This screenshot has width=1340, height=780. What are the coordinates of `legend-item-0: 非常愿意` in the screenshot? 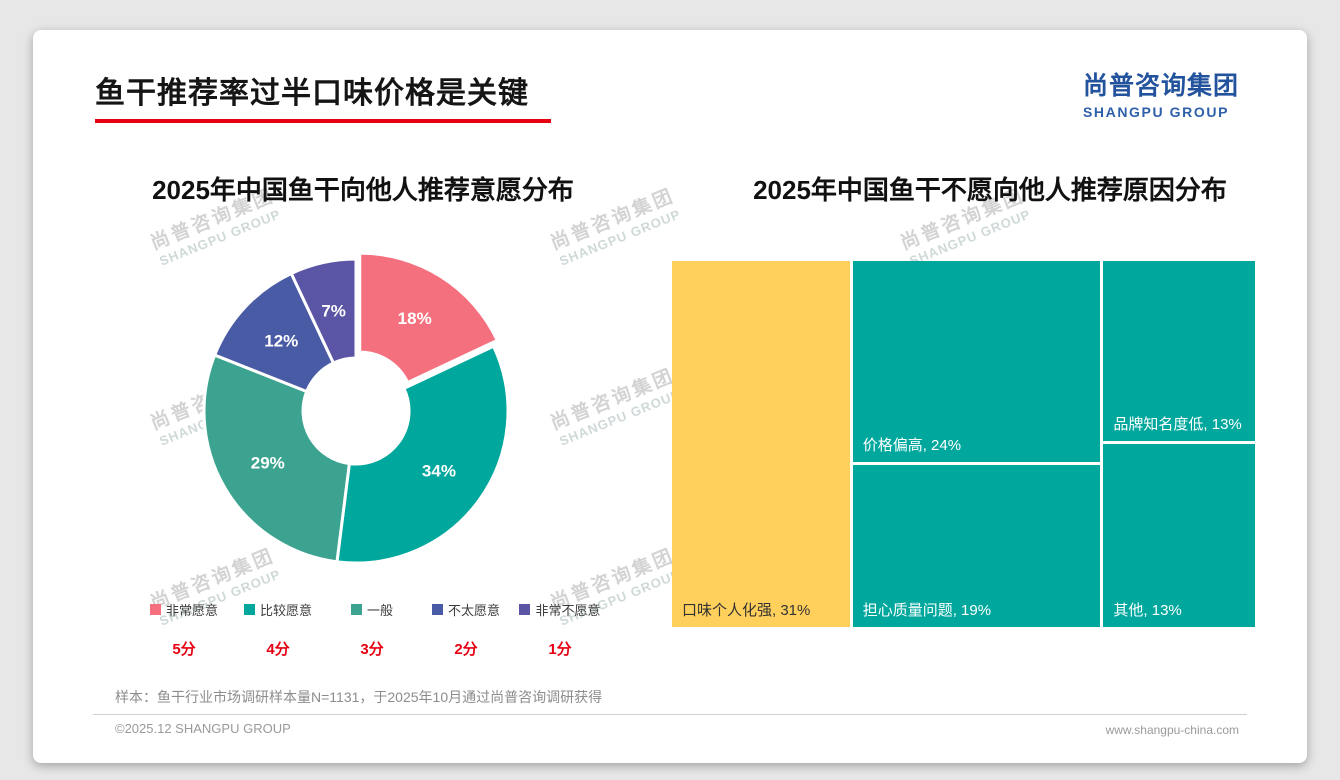 It's located at (183, 609).